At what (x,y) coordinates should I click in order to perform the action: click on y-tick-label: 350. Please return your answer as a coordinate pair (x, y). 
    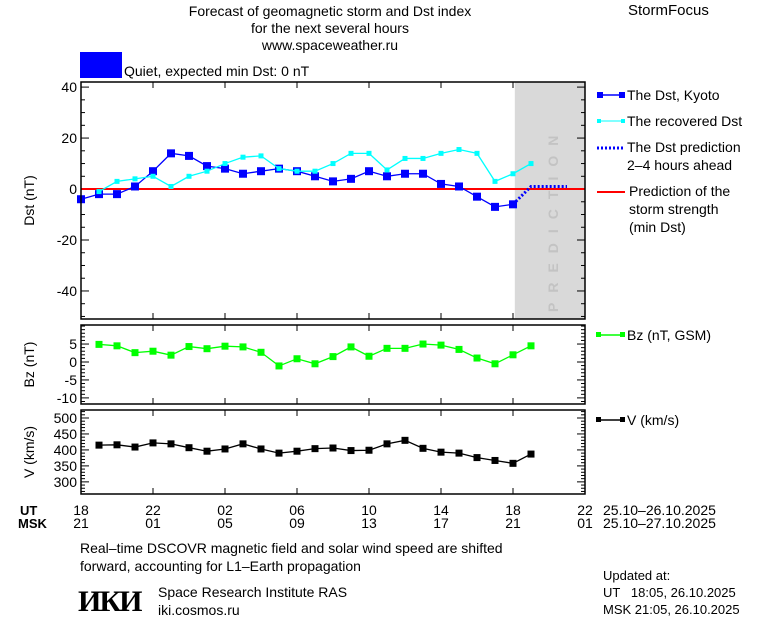
    Looking at the image, I should click on (66, 466).